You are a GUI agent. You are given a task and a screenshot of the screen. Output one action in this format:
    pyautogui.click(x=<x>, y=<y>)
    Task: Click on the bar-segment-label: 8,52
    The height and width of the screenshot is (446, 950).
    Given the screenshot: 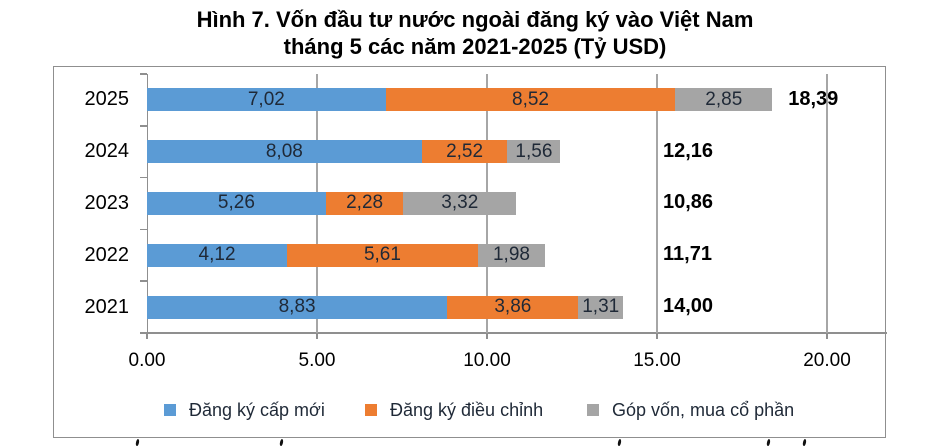 What is the action you would take?
    pyautogui.click(x=530, y=99)
    